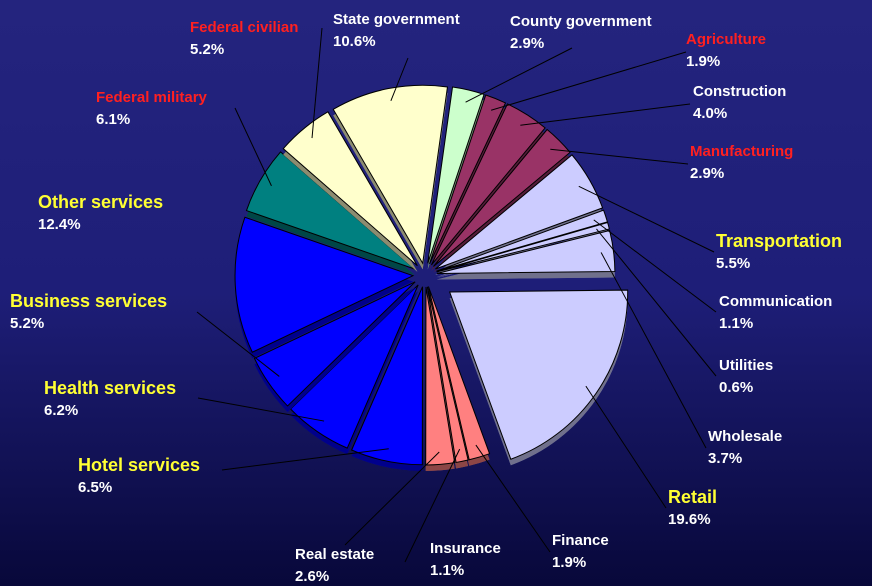 The width and height of the screenshot is (872, 586). What do you see at coordinates (334, 554) in the screenshot?
I see `slice-label: Real estate` at bounding box center [334, 554].